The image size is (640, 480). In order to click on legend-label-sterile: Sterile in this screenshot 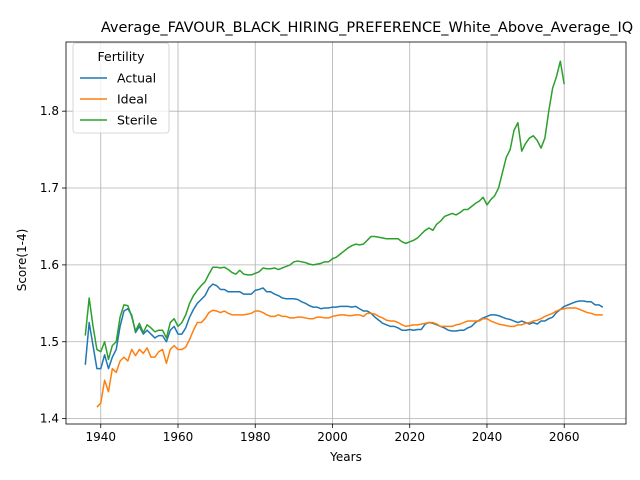, I will do `click(137, 120)`.